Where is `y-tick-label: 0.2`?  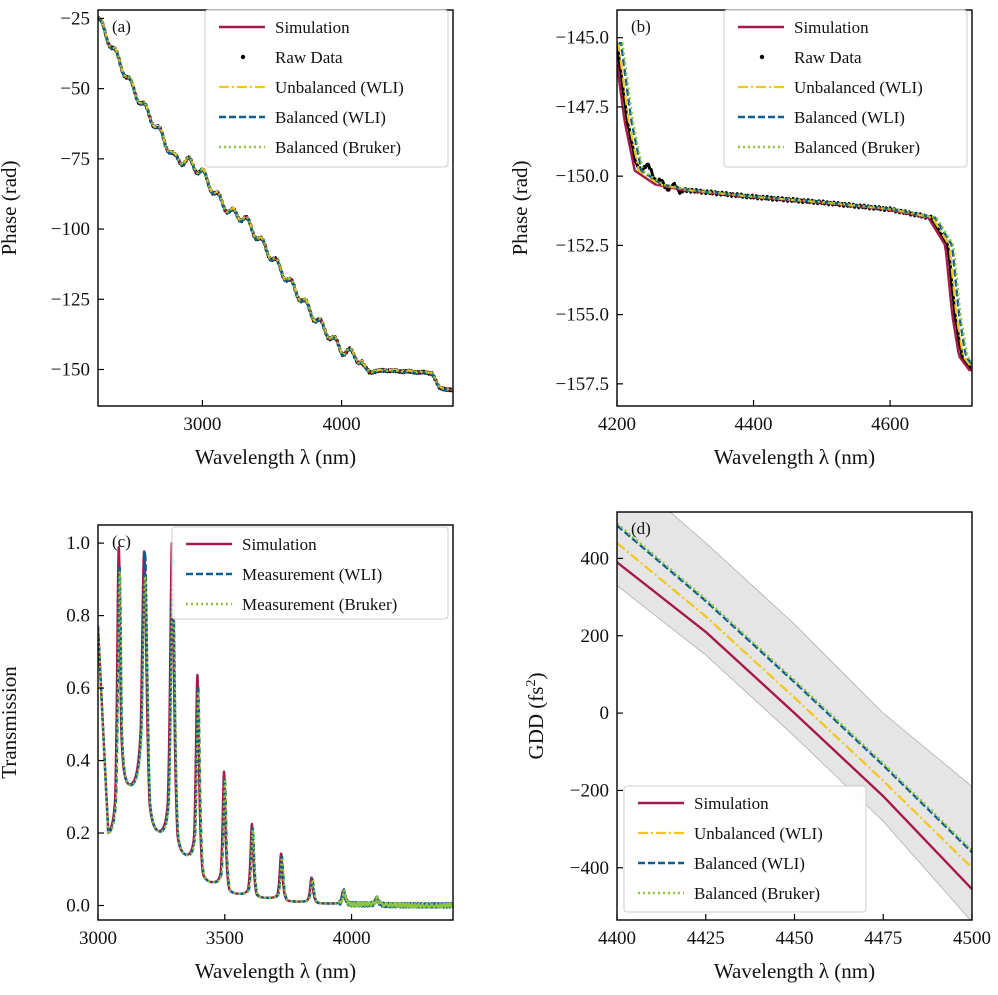 y-tick-label: 0.2 is located at coordinates (78, 833).